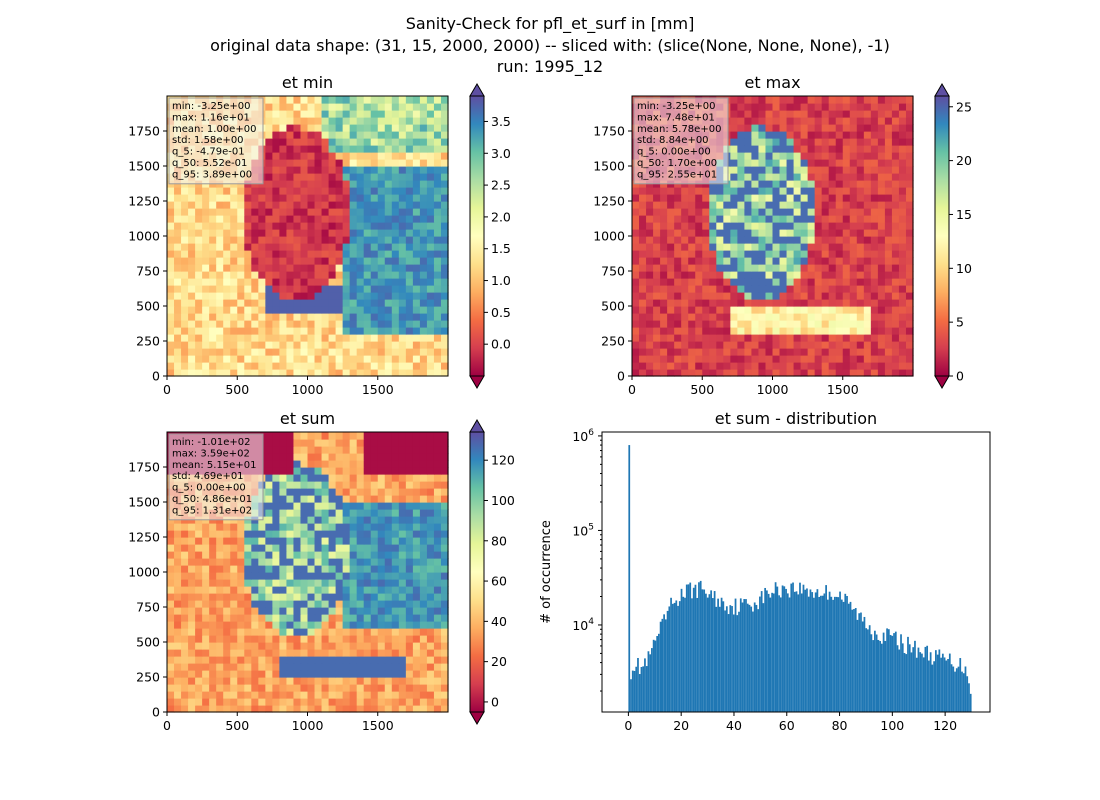 Image resolution: width=1100 pixels, height=800 pixels. I want to click on x-tick-label: 20, so click(681, 725).